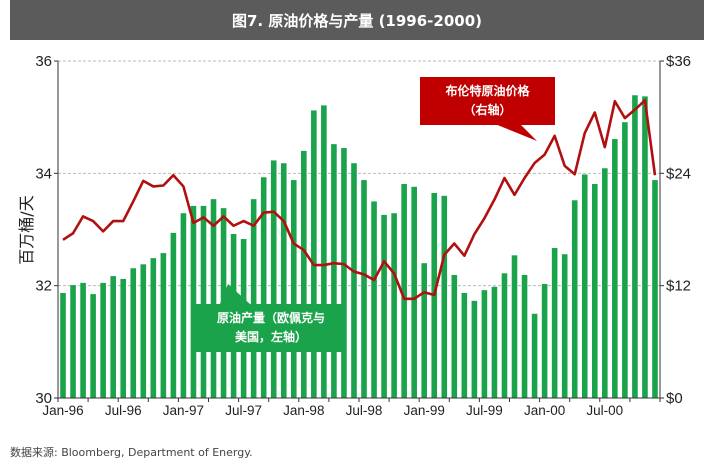  Describe the element at coordinates (43, 286) in the screenshot. I see `y-tick-label: 32` at that location.